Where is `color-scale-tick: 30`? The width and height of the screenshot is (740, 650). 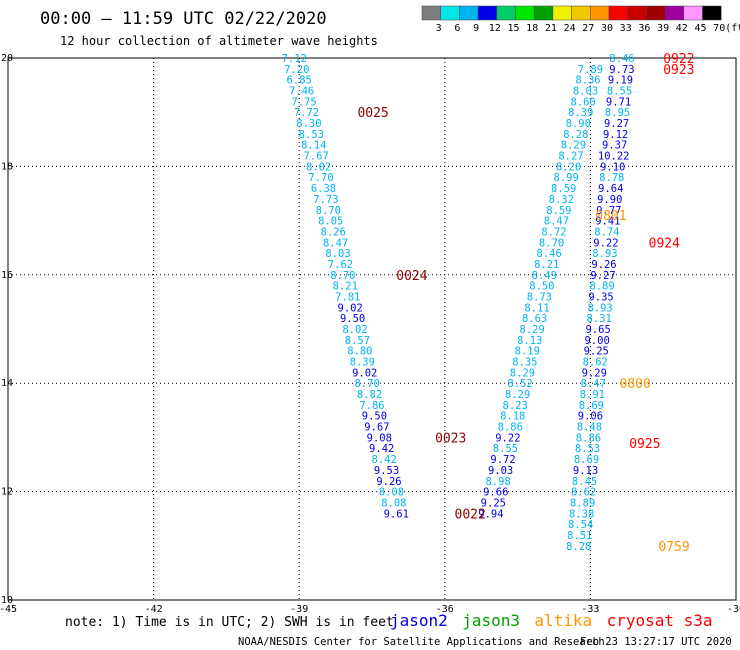
color-scale-tick: 30 is located at coordinates (607, 28).